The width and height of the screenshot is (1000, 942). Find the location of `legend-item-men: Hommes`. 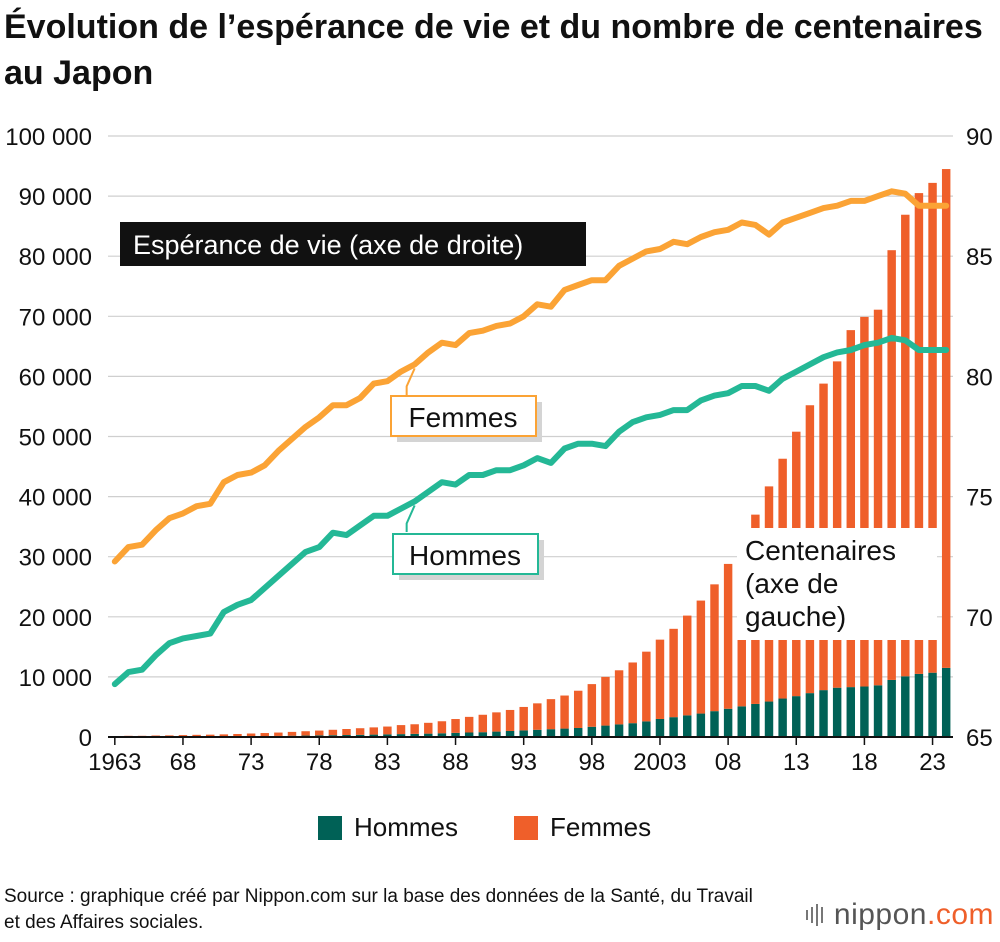

legend-item-men: Hommes is located at coordinates (388, 827).